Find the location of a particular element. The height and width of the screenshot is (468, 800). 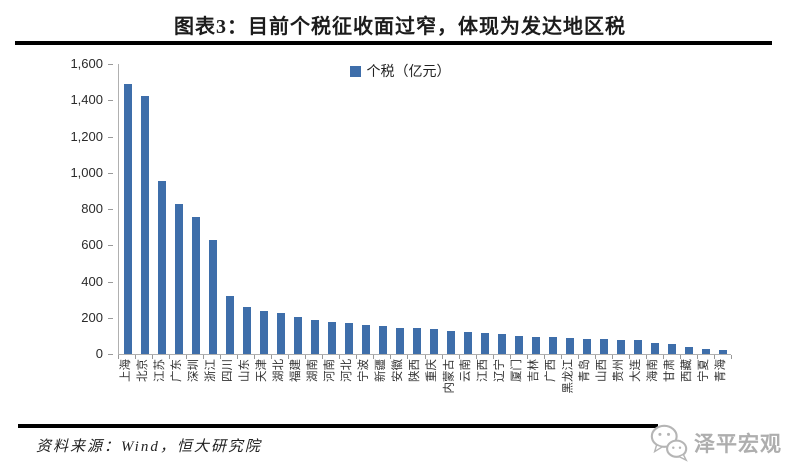

bar-青岛 is located at coordinates (586, 346).